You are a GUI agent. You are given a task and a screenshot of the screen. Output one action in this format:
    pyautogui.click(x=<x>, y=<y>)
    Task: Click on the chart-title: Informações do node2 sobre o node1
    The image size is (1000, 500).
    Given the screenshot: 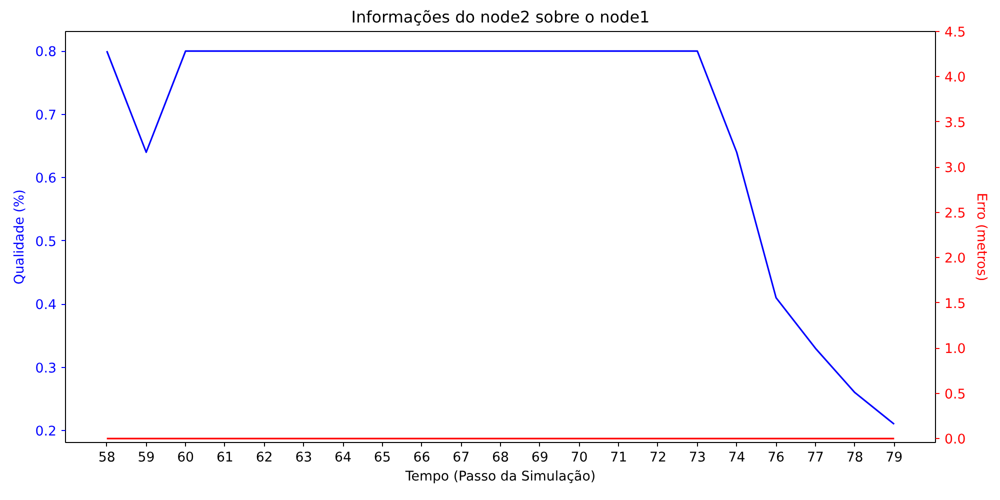 What is the action you would take?
    pyautogui.click(x=500, y=17)
    